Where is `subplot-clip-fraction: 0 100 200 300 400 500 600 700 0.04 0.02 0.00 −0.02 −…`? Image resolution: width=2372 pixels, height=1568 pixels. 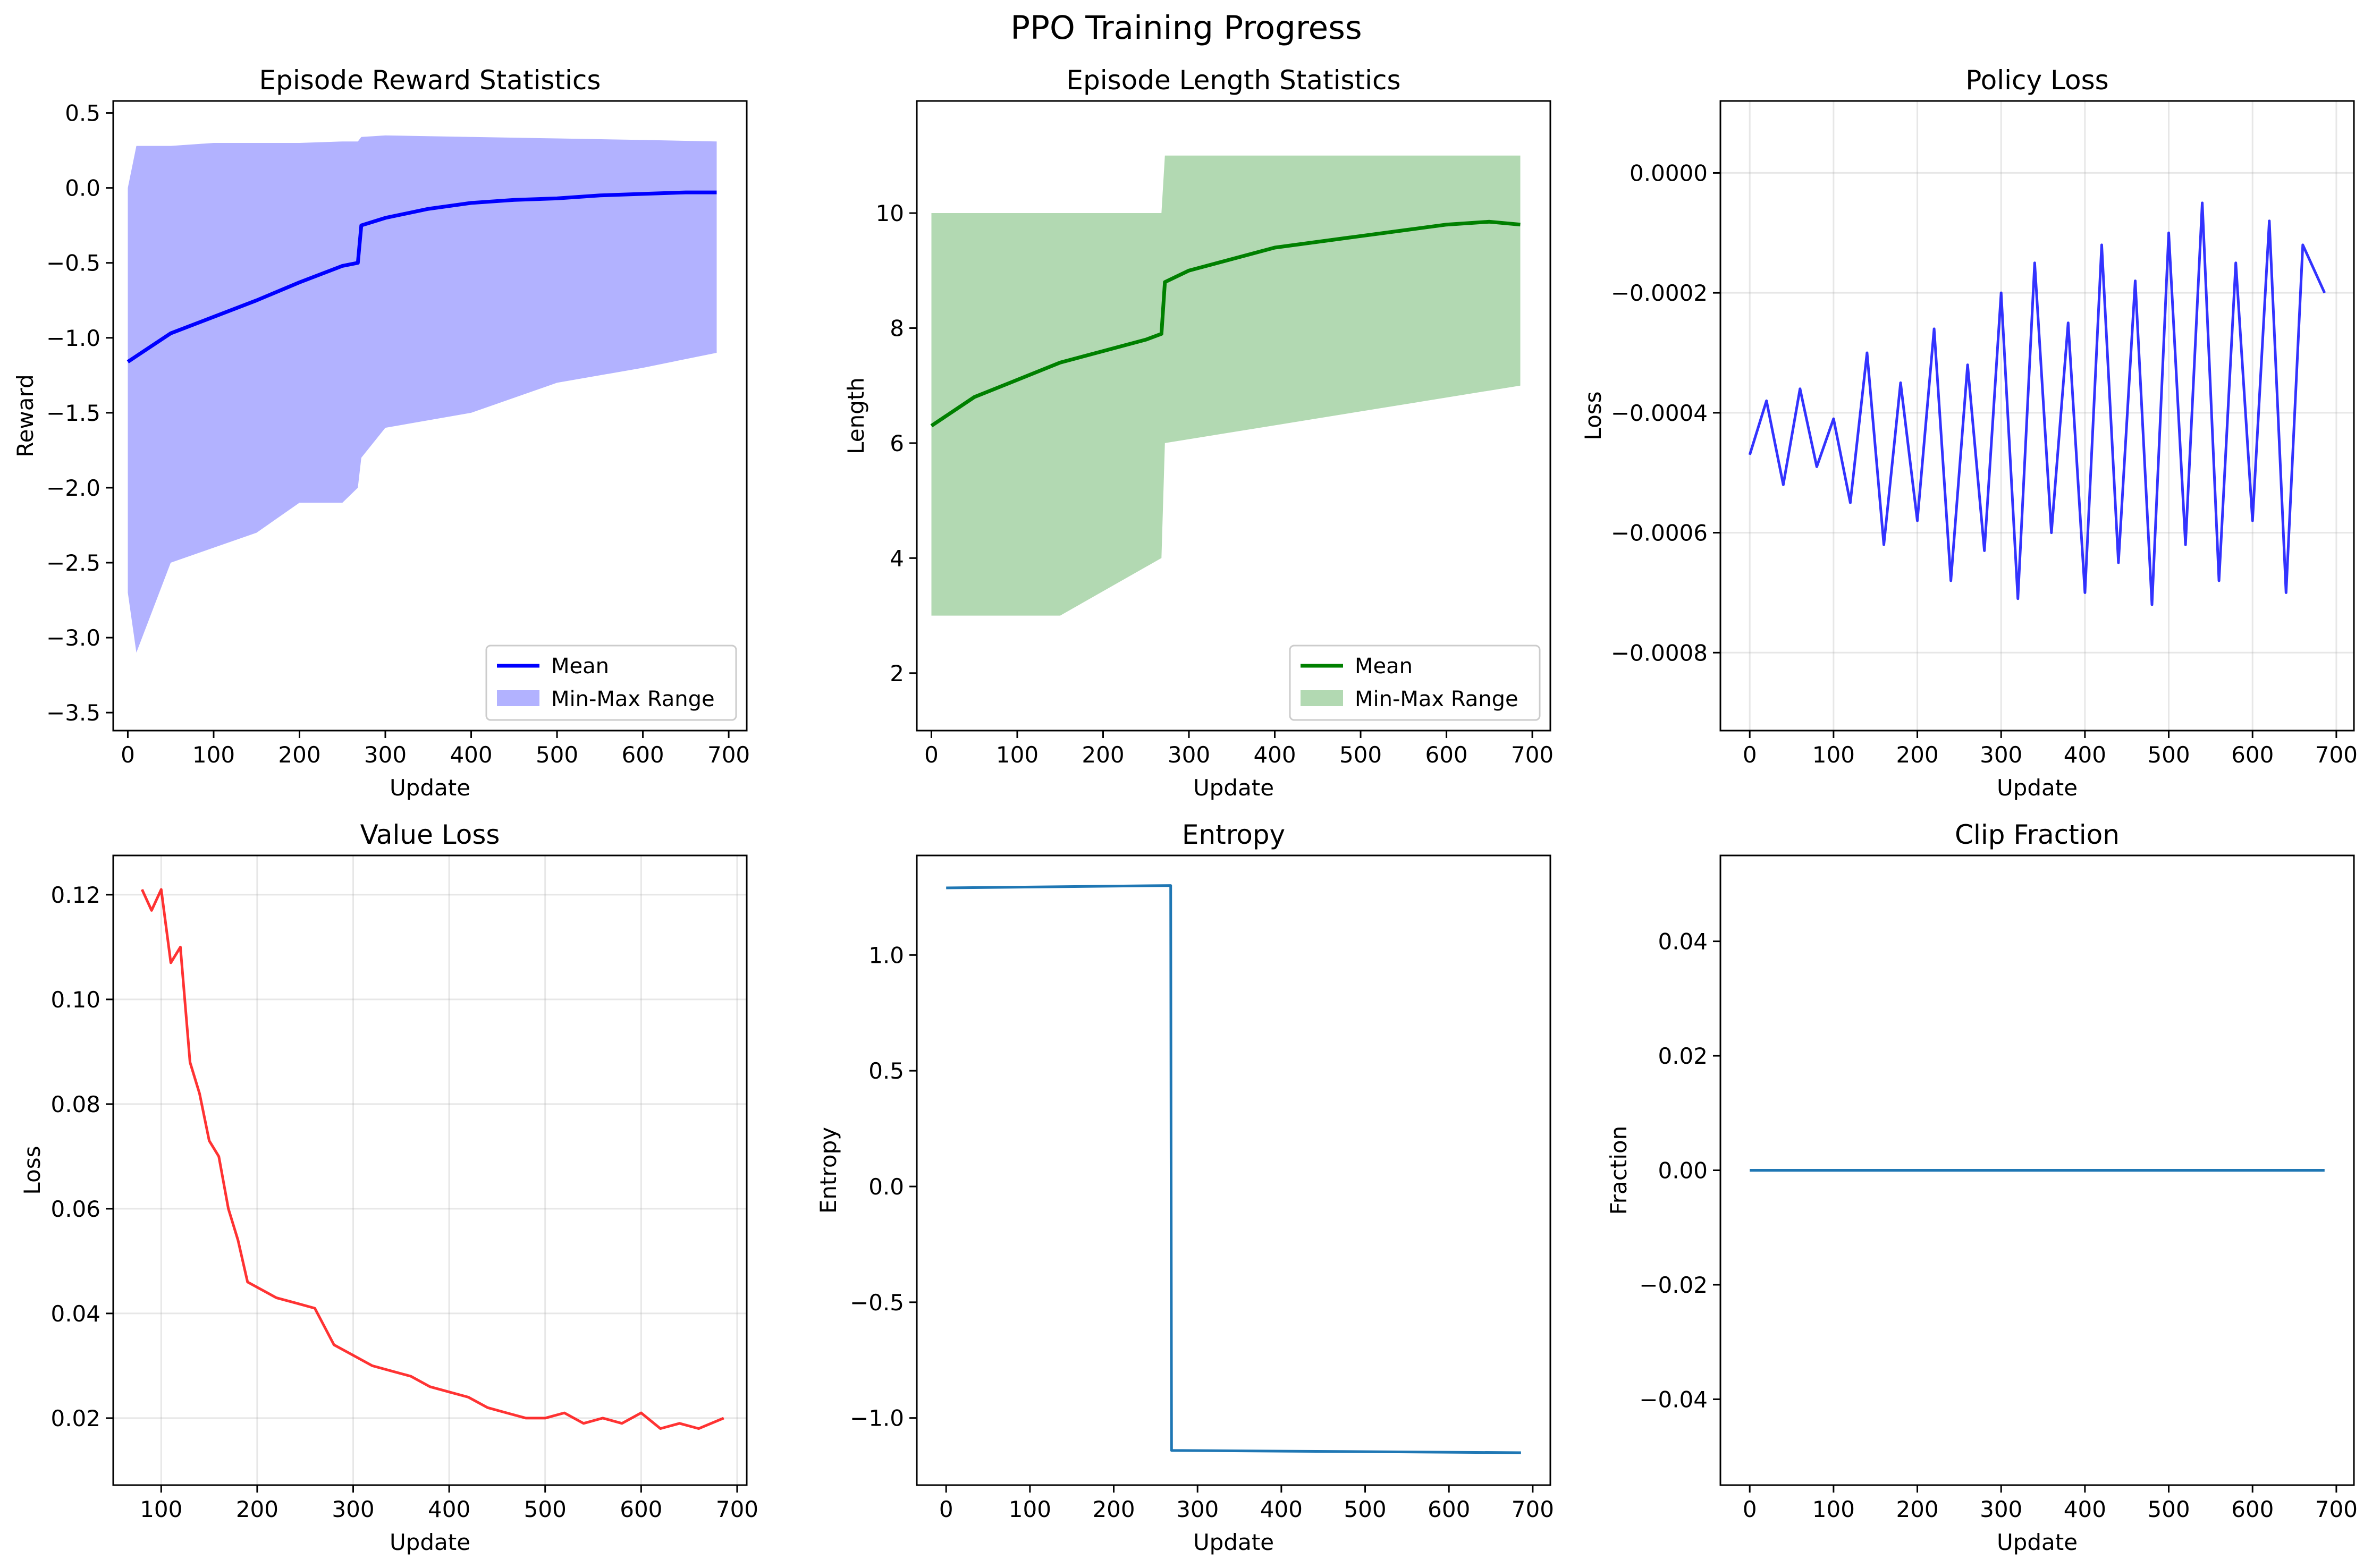 subplot-clip-fraction: 0 100 200 300 400 500 600 700 0.04 0.02 0.00 −0.02 −… is located at coordinates (1982, 1187).